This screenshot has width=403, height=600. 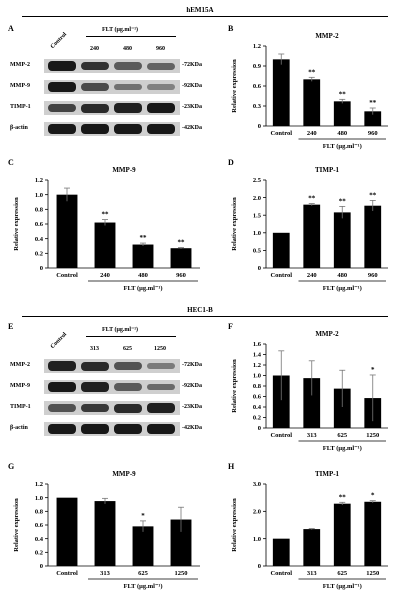 I want to click on x-tick-label: 313, so click(x=312, y=573).